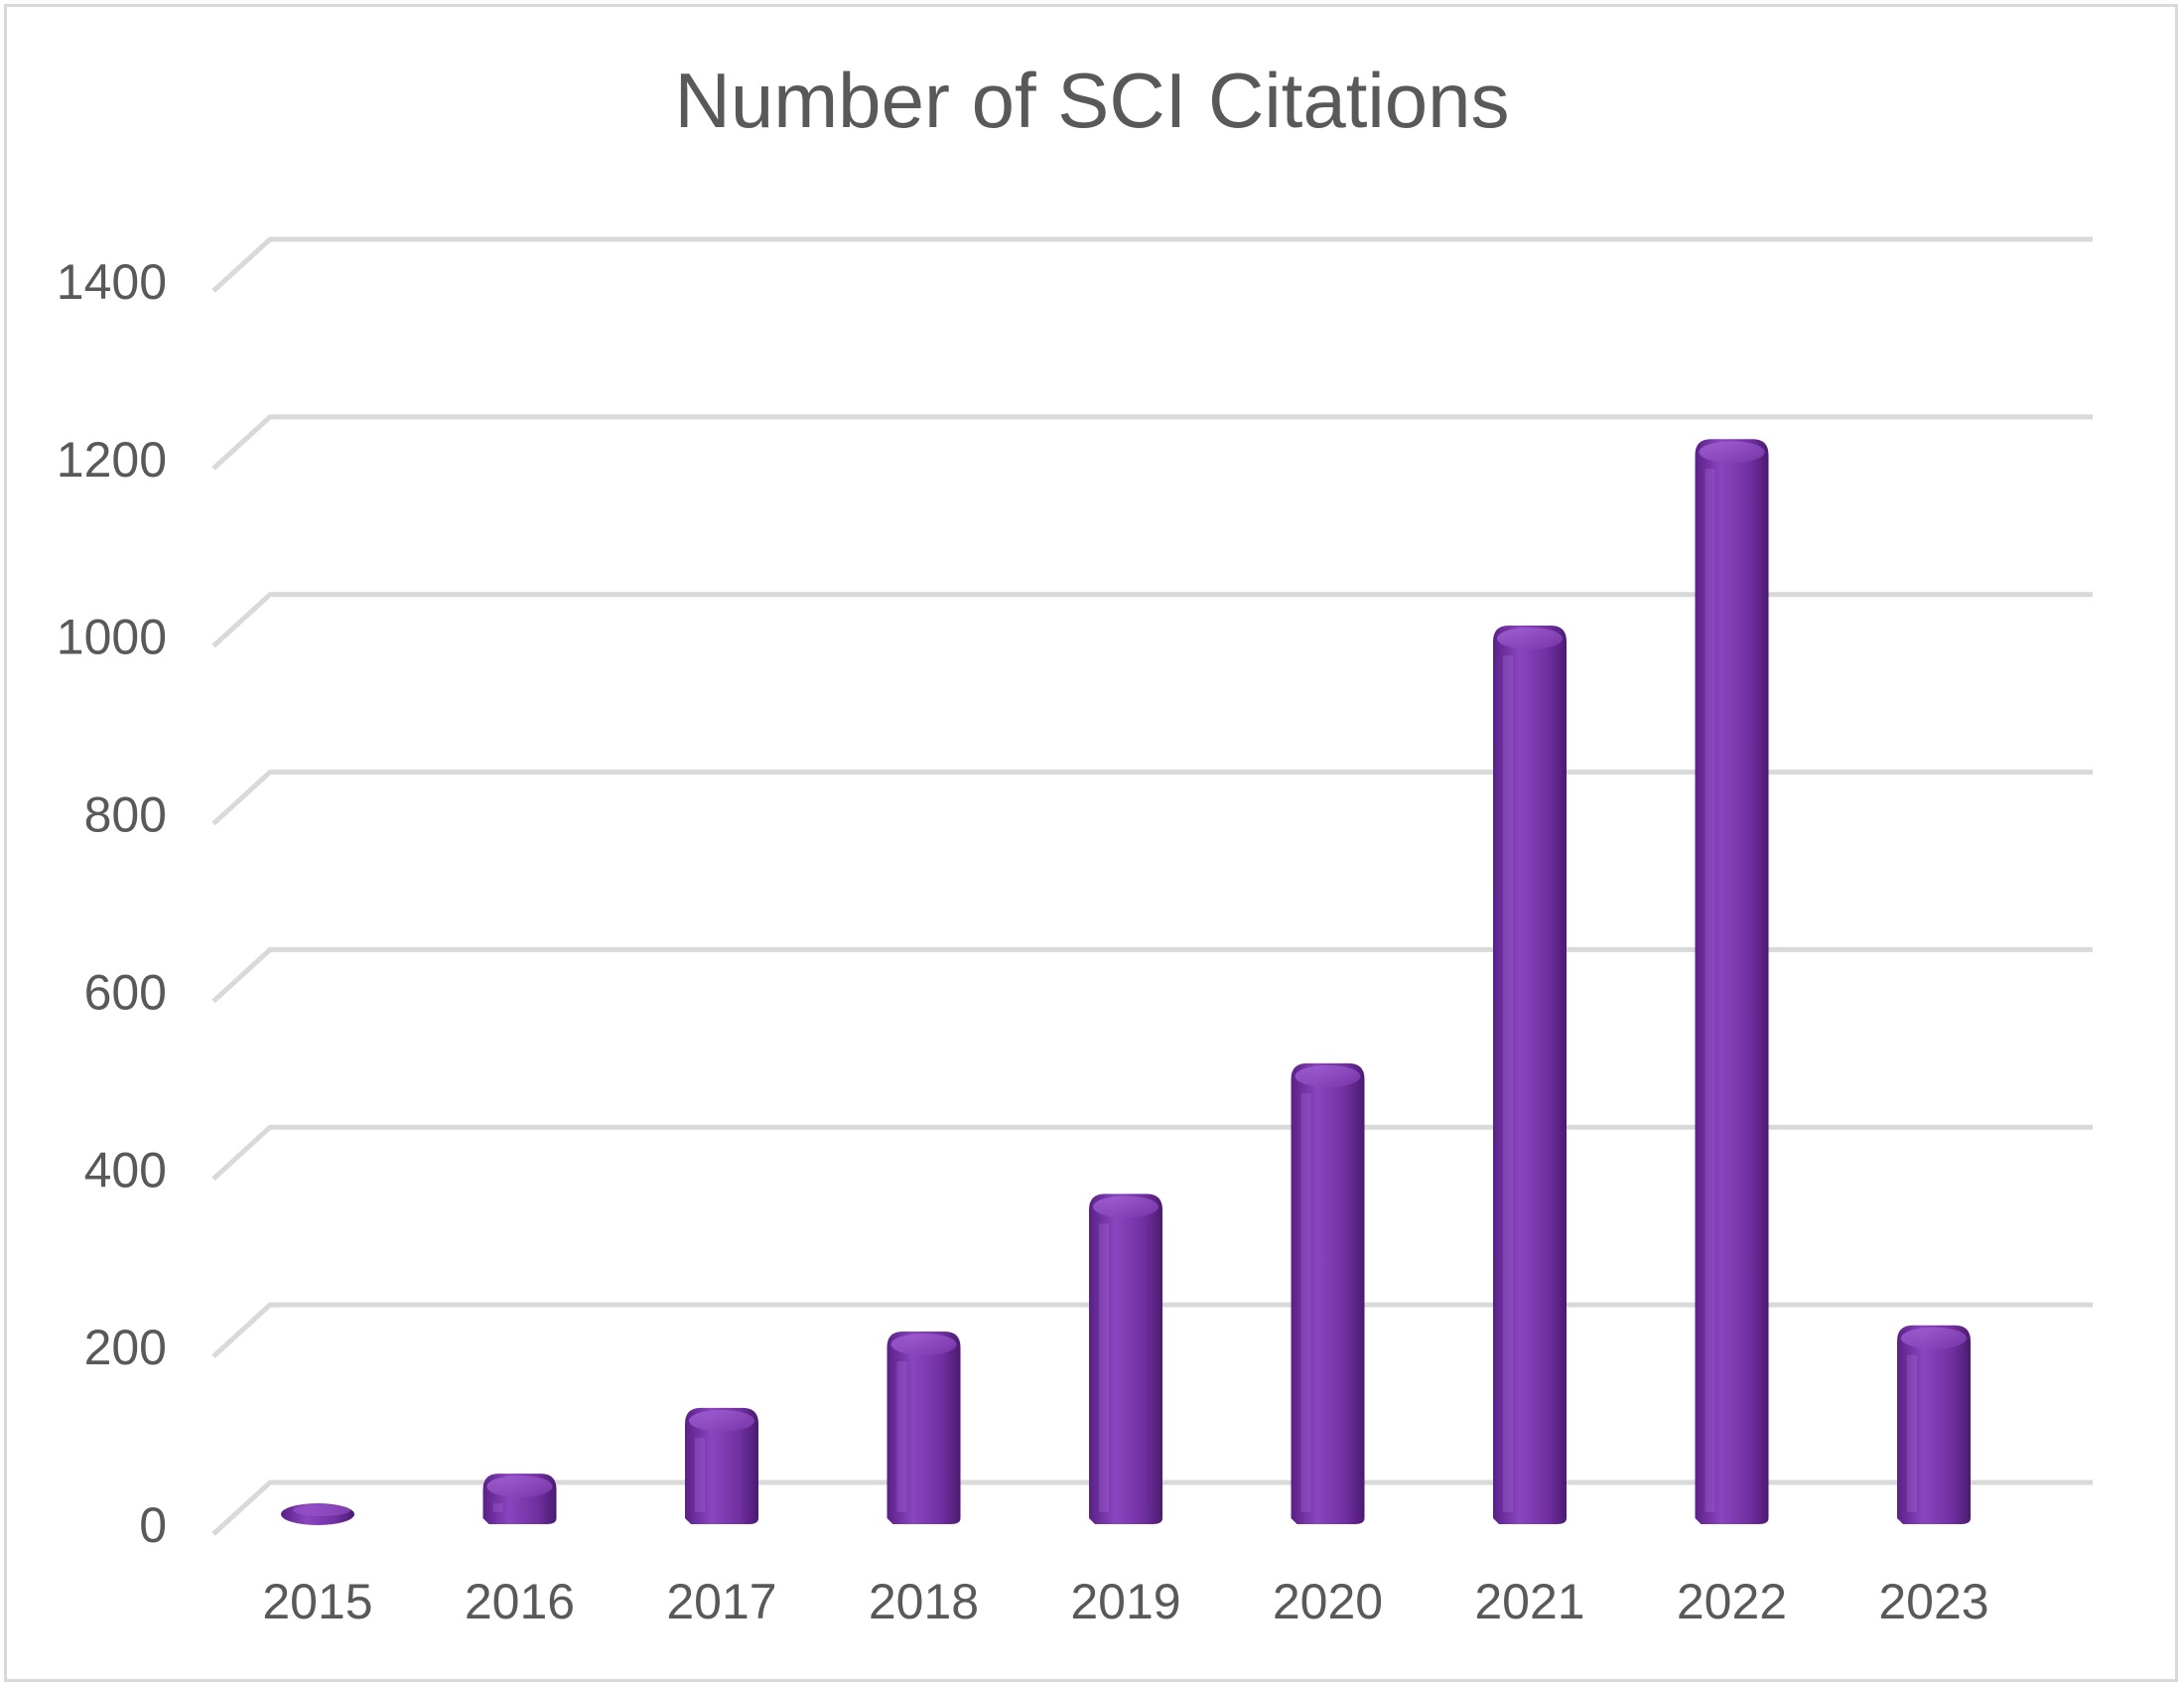 The height and width of the screenshot is (1688, 2184). Describe the element at coordinates (1732, 1601) in the screenshot. I see `x-tick-label: 2022` at that location.